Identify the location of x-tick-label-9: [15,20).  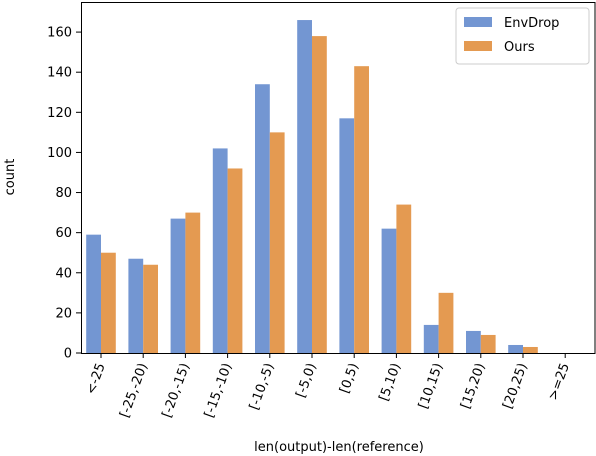
(473, 386).